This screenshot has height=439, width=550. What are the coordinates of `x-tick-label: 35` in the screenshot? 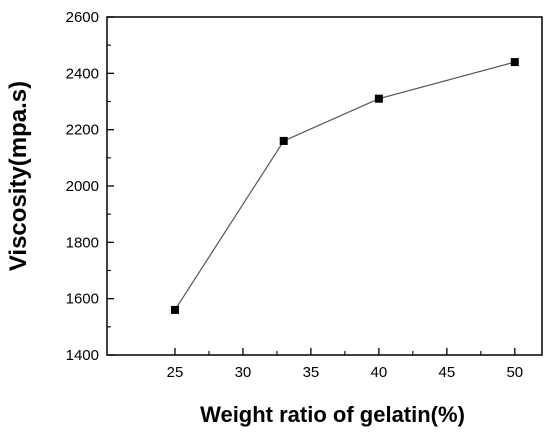 It's located at (311, 372).